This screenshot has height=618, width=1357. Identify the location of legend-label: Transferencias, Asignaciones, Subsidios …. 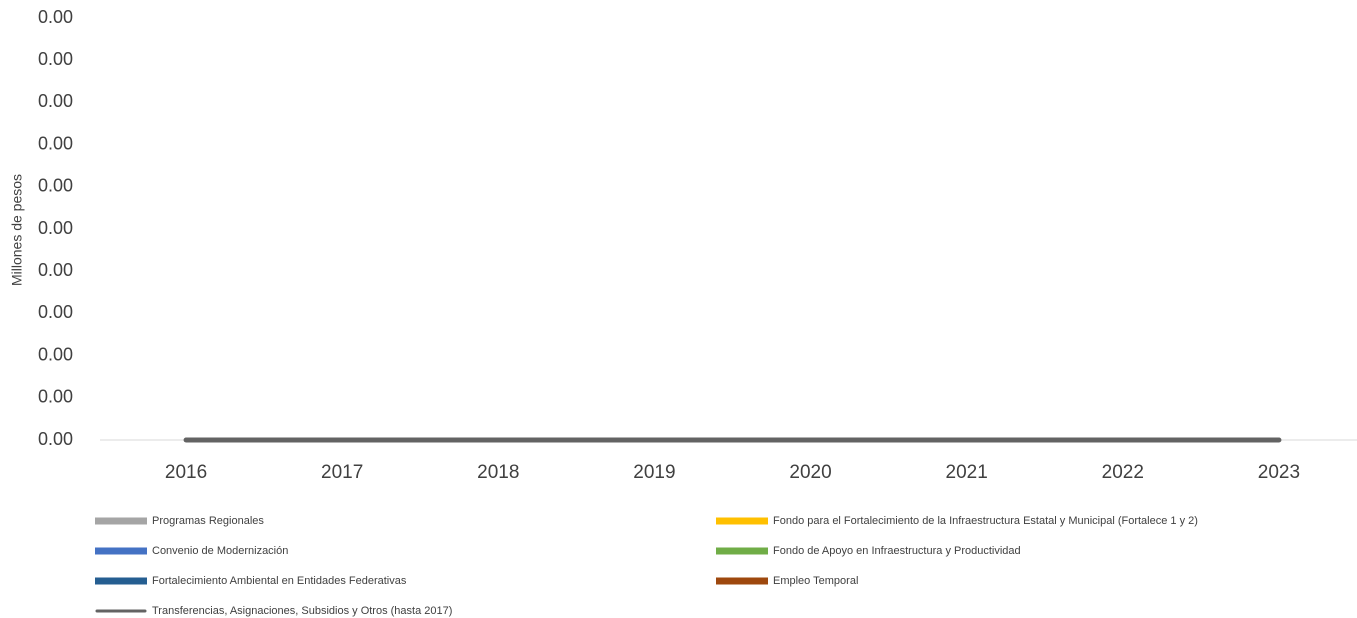
(302, 611).